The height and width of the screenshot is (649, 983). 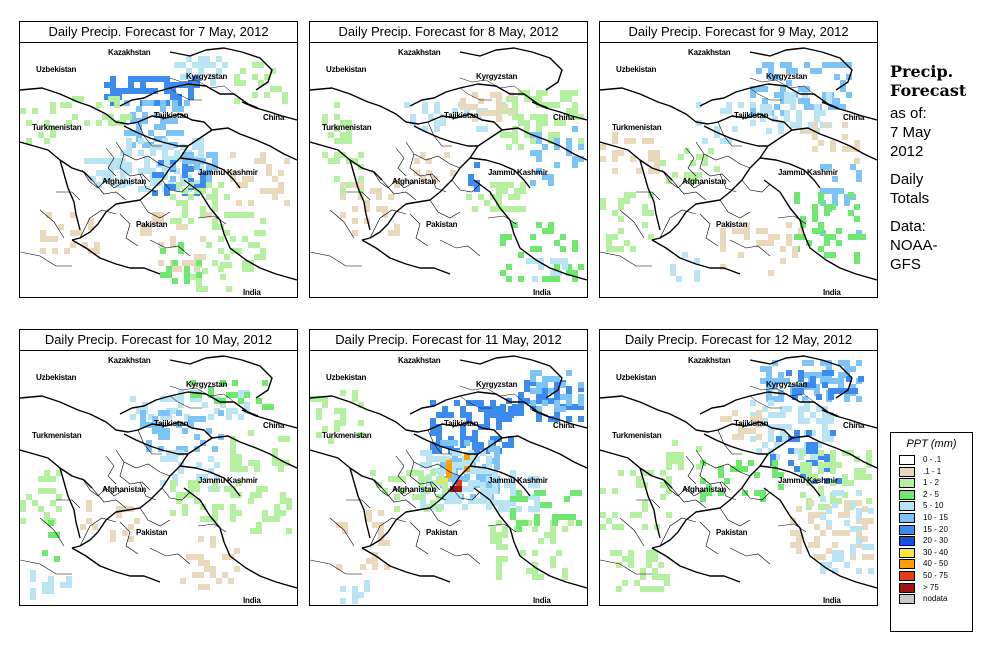 I want to click on heading-line-2: Forecast, so click(x=928, y=90).